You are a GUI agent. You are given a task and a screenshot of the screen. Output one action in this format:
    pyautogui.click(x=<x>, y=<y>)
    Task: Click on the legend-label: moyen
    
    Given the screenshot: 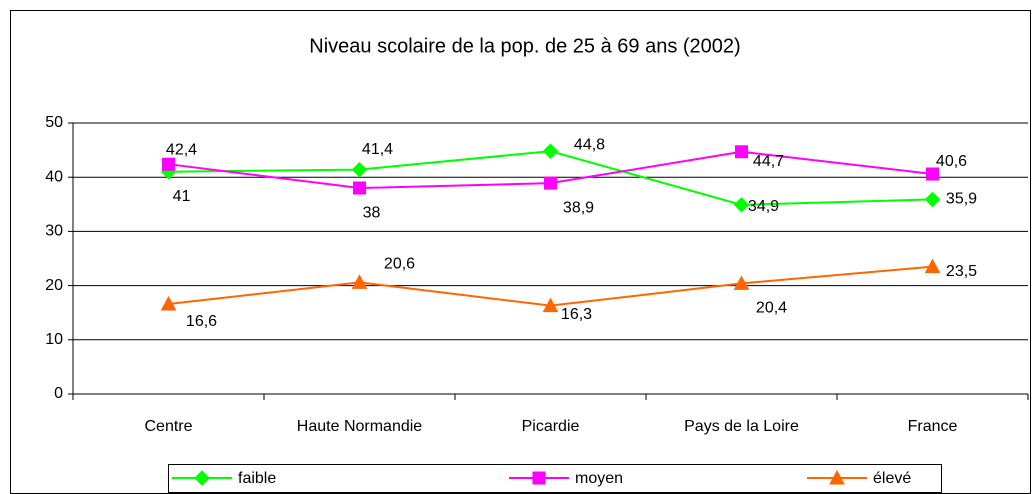 What is the action you would take?
    pyautogui.click(x=599, y=478)
    